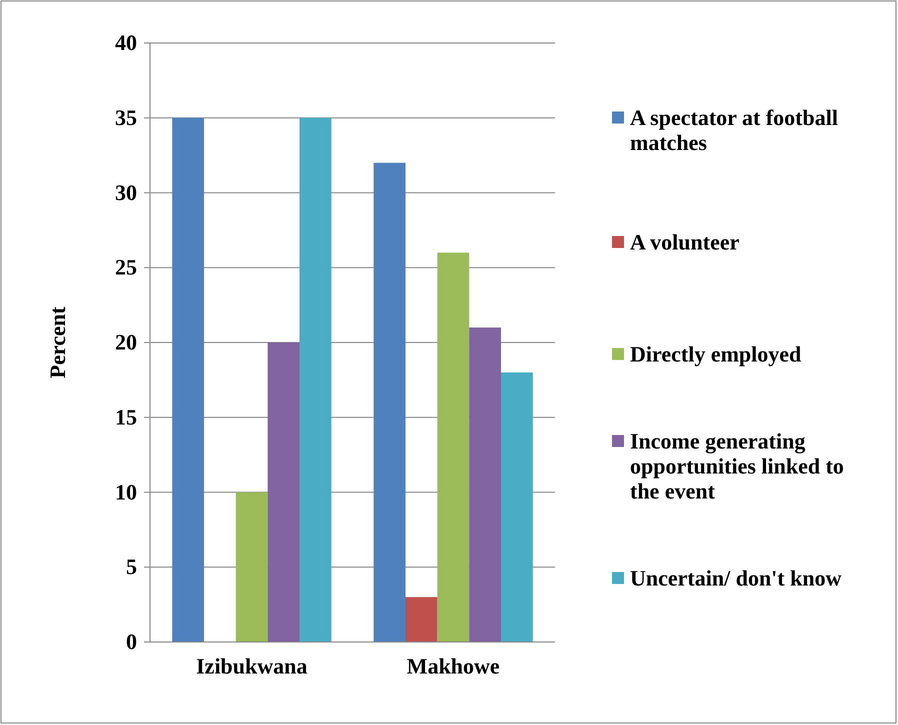 This screenshot has width=898, height=725. What do you see at coordinates (126, 117) in the screenshot?
I see `y-tick-label: 35` at bounding box center [126, 117].